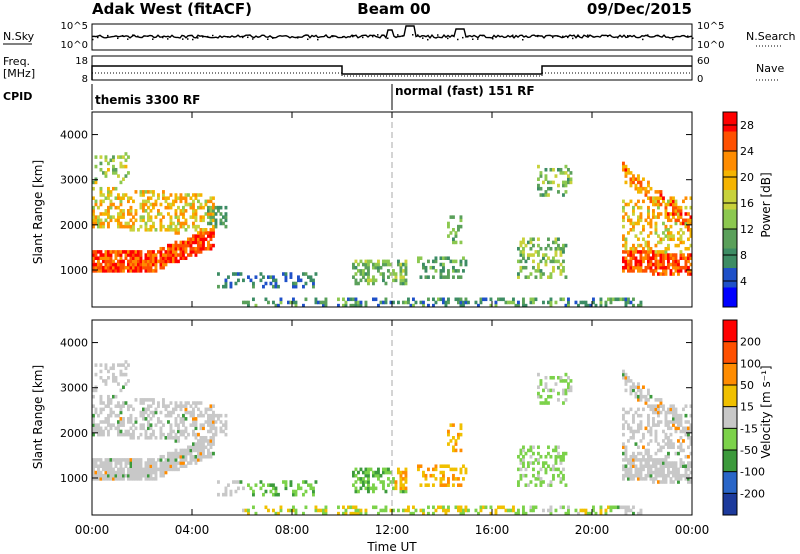  What do you see at coordinates (392, 530) in the screenshot?
I see `x-tick-label: 12:00` at bounding box center [392, 530].